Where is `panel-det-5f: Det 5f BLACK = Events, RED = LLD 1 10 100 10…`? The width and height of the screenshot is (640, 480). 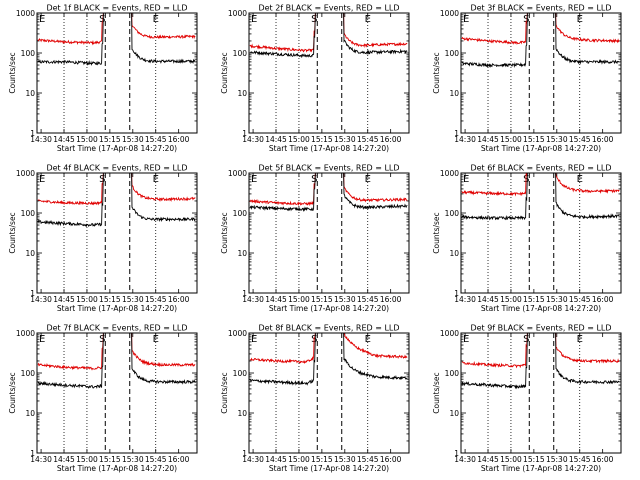 panel-det-5f: Det 5f BLACK = Events, RED = LLD 1 10 100 10… is located at coordinates (315, 238).